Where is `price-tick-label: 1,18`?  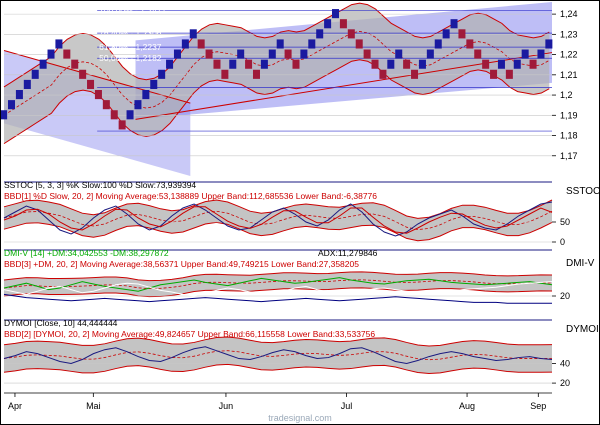 price-tick-label: 1,18 is located at coordinates (569, 136).